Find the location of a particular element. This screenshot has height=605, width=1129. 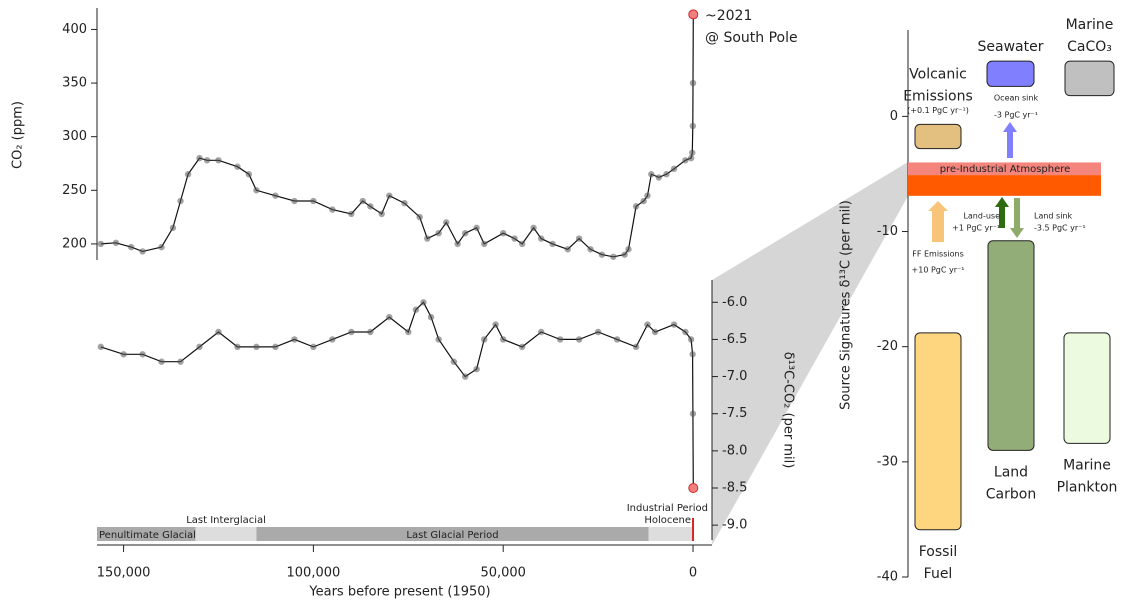

source-label: Fossil is located at coordinates (938, 552).